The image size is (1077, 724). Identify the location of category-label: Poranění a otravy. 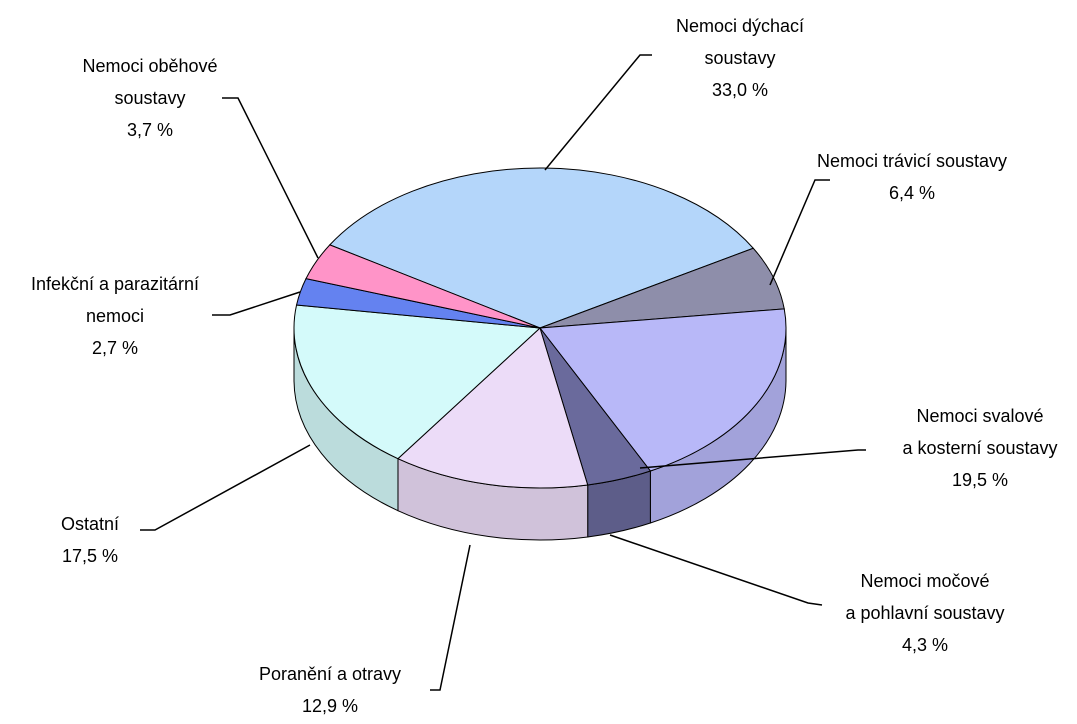
(330, 674).